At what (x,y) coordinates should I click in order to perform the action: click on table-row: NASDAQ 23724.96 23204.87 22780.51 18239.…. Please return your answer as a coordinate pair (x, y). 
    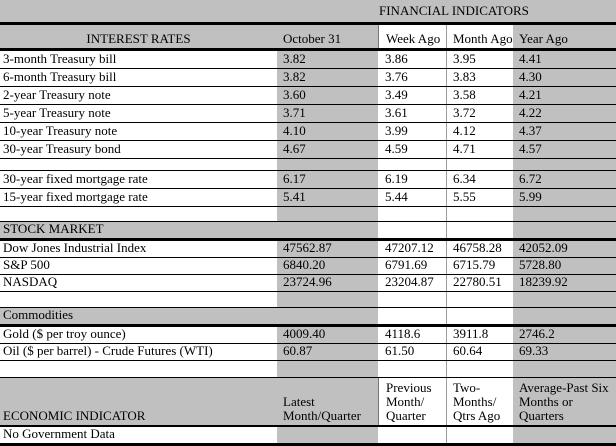
    Looking at the image, I should click on (308, 283).